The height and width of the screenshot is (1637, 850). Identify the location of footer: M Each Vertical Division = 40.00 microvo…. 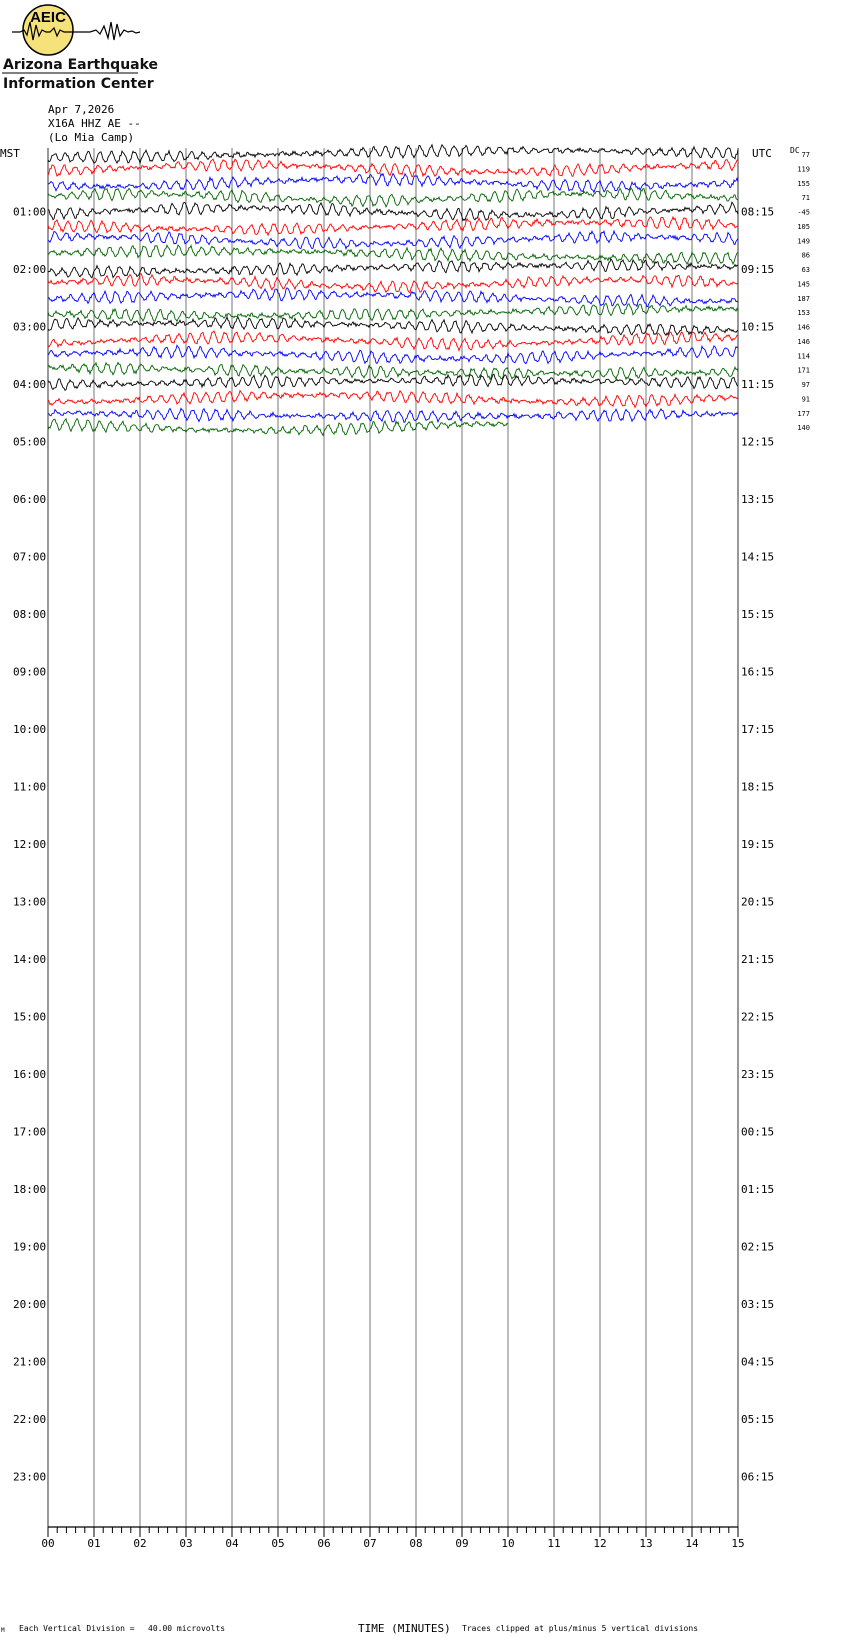
(349, 1628).